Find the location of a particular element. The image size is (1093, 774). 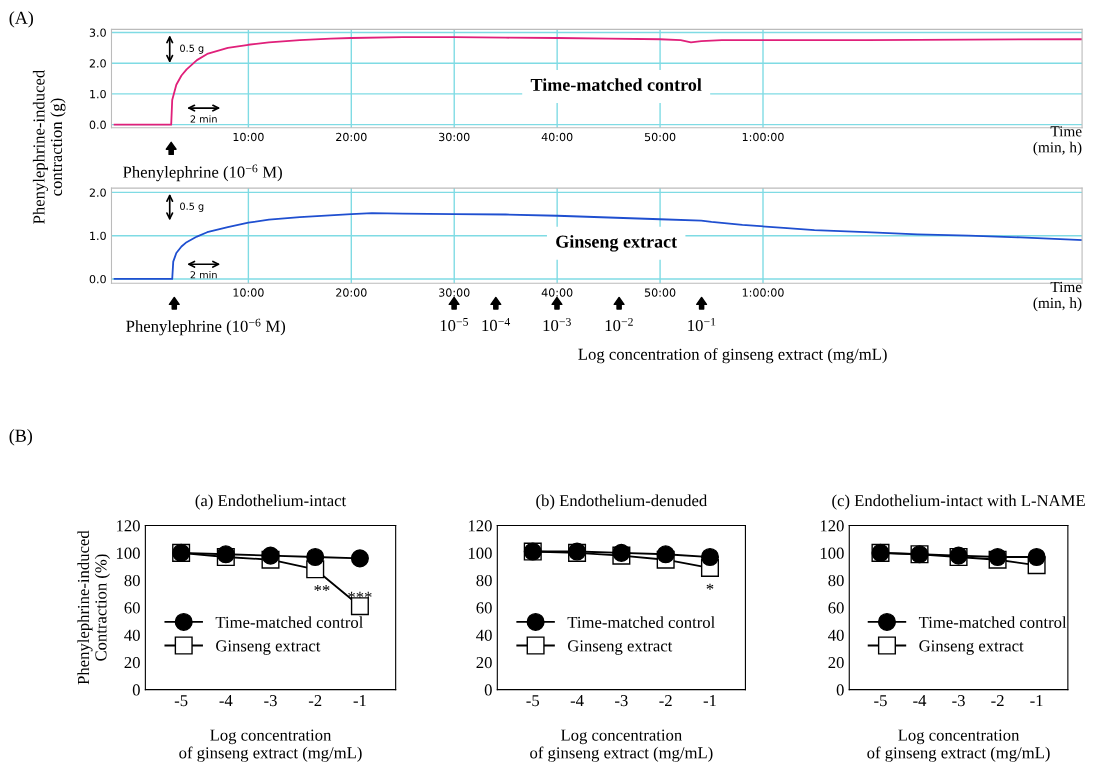

y-axis-title: Phenylephrine-induced Contraction (%) is located at coordinates (93, 607).